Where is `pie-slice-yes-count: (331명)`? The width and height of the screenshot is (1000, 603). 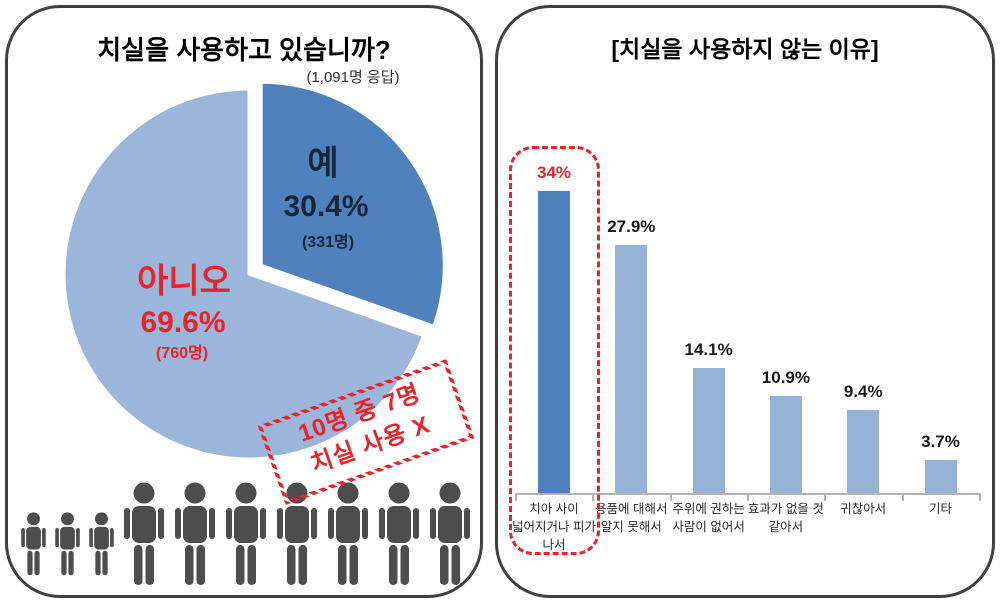 pie-slice-yes-count: (331명) is located at coordinates (328, 242).